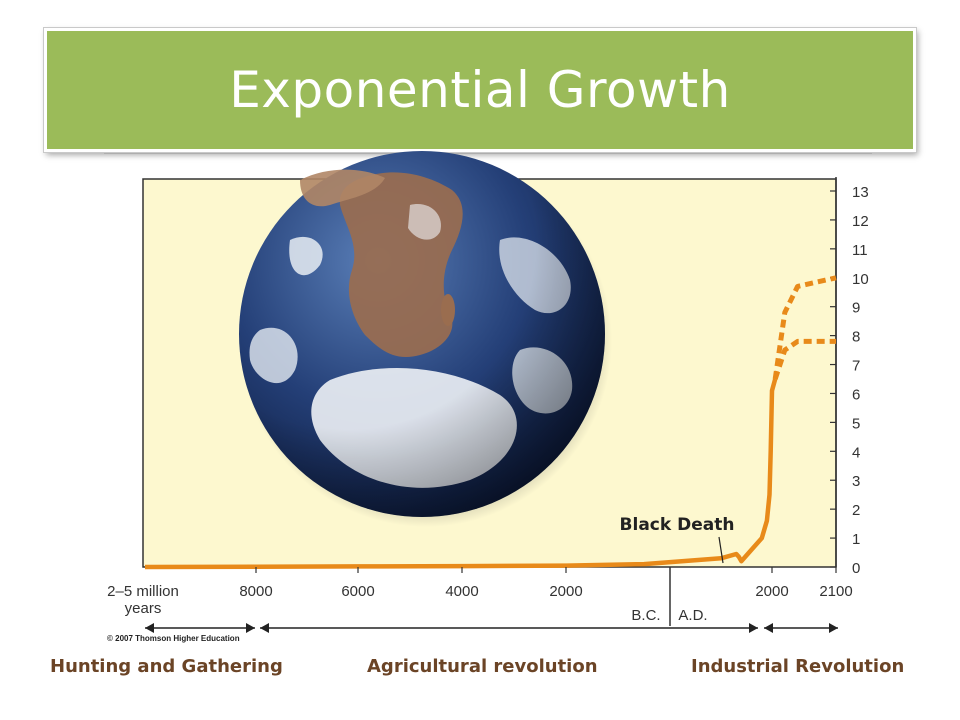 This screenshot has height=720, width=960. I want to click on y-tick-label: 9, so click(856, 308).